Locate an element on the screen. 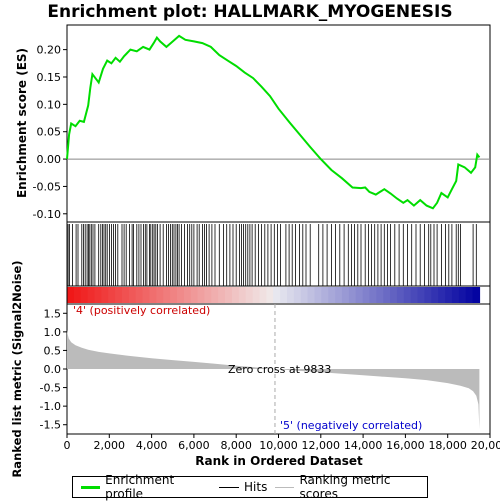 The width and height of the screenshot is (500, 501). x-tick-label: 6,000 is located at coordinates (194, 445).